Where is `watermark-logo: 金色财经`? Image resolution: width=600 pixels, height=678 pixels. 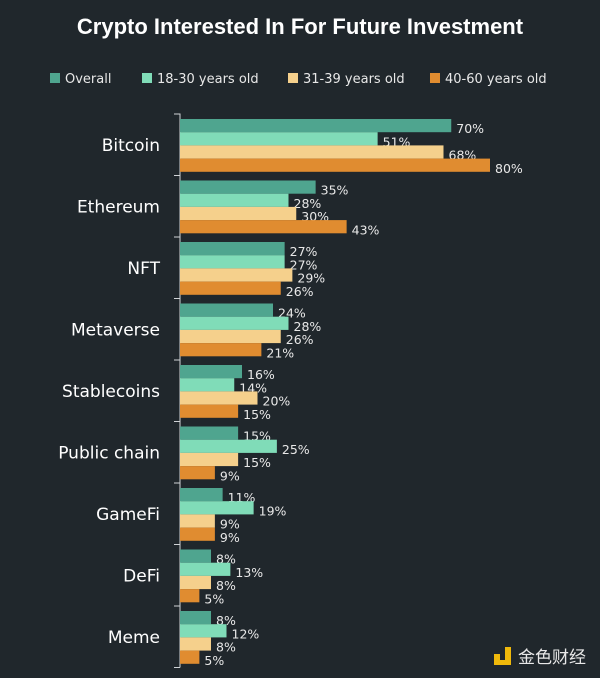
watermark-logo: 金色财经 is located at coordinates (540, 655).